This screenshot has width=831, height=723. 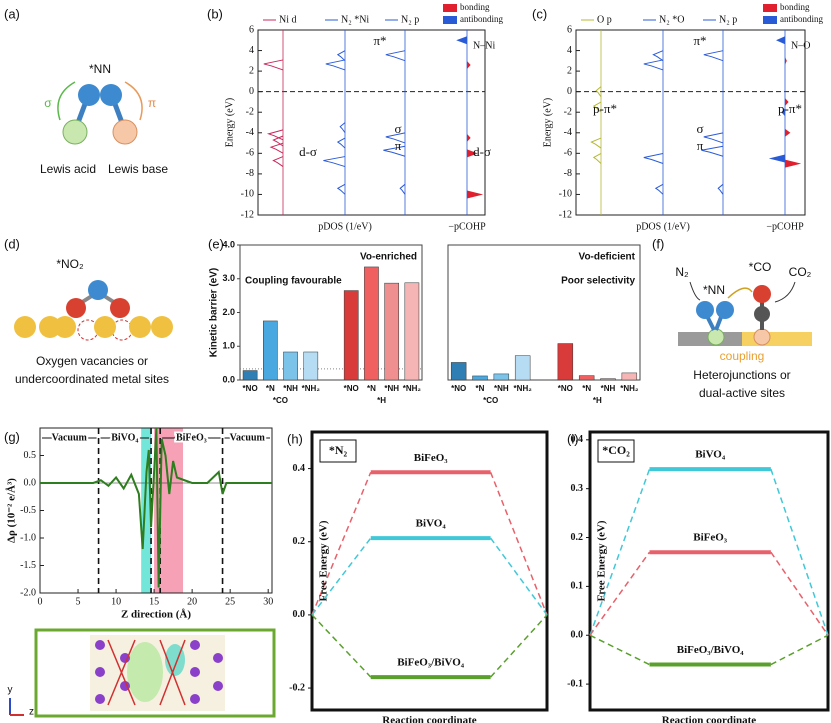 What do you see at coordinates (324, 560) in the screenshot?
I see `y-axis-label: Free Energy (eV)` at bounding box center [324, 560].